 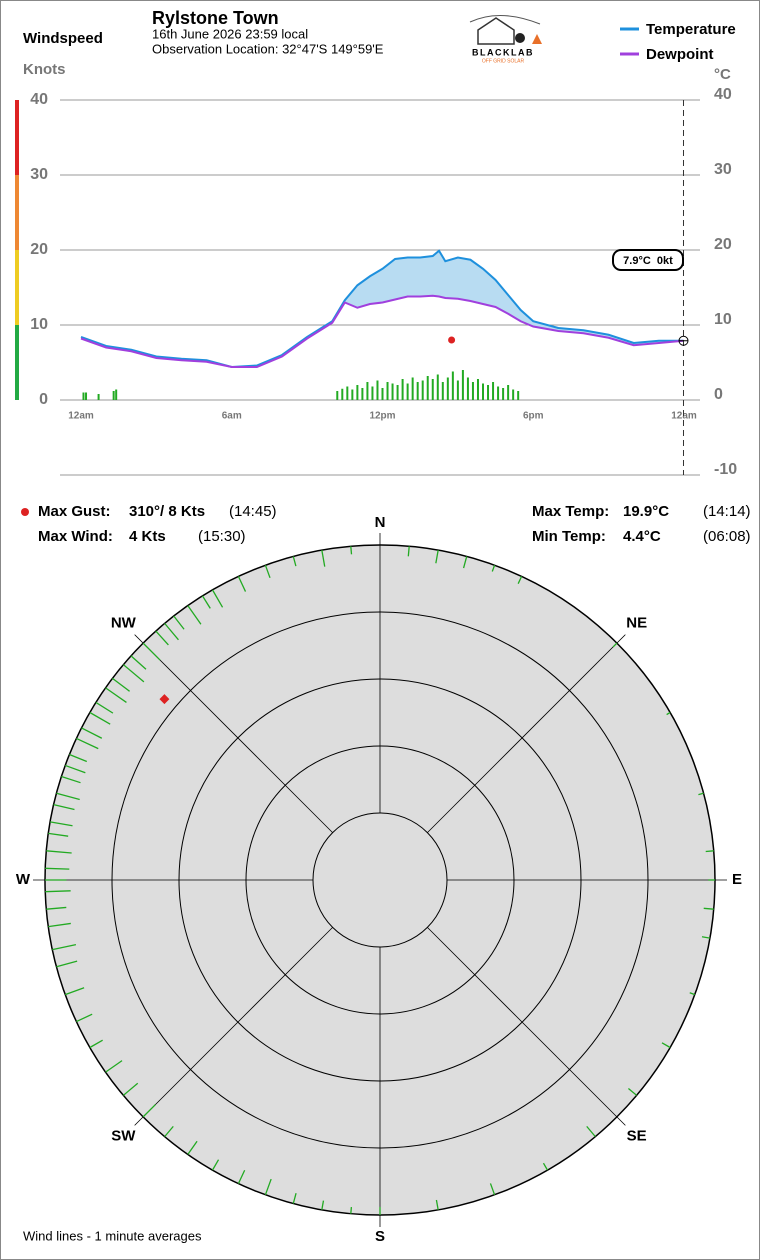 What do you see at coordinates (727, 536) in the screenshot?
I see `stat-time: (06:08)` at bounding box center [727, 536].